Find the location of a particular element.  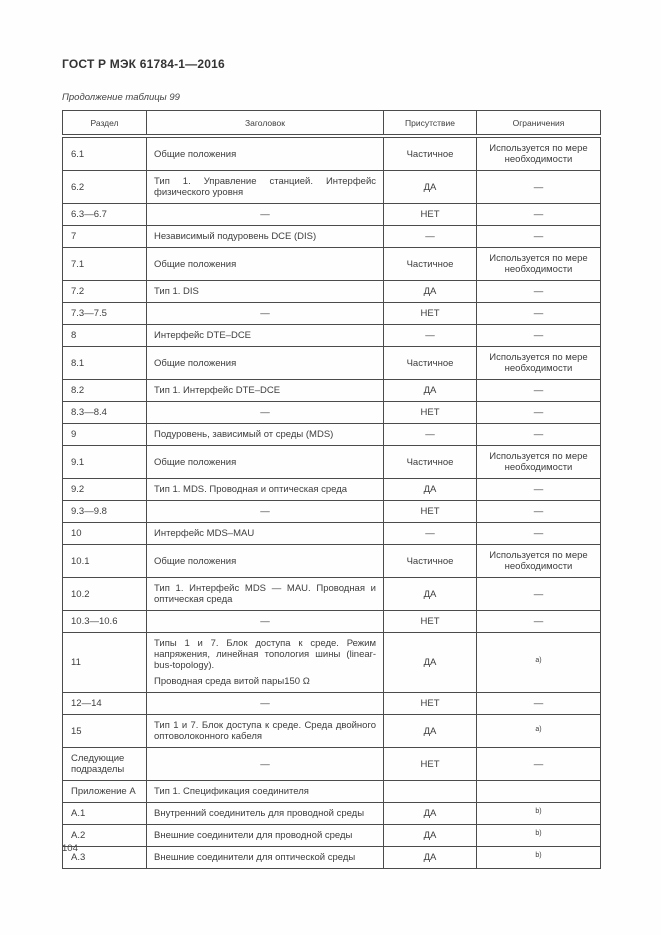

table-caption: Продолжение таблицы 99 is located at coordinates (121, 97).